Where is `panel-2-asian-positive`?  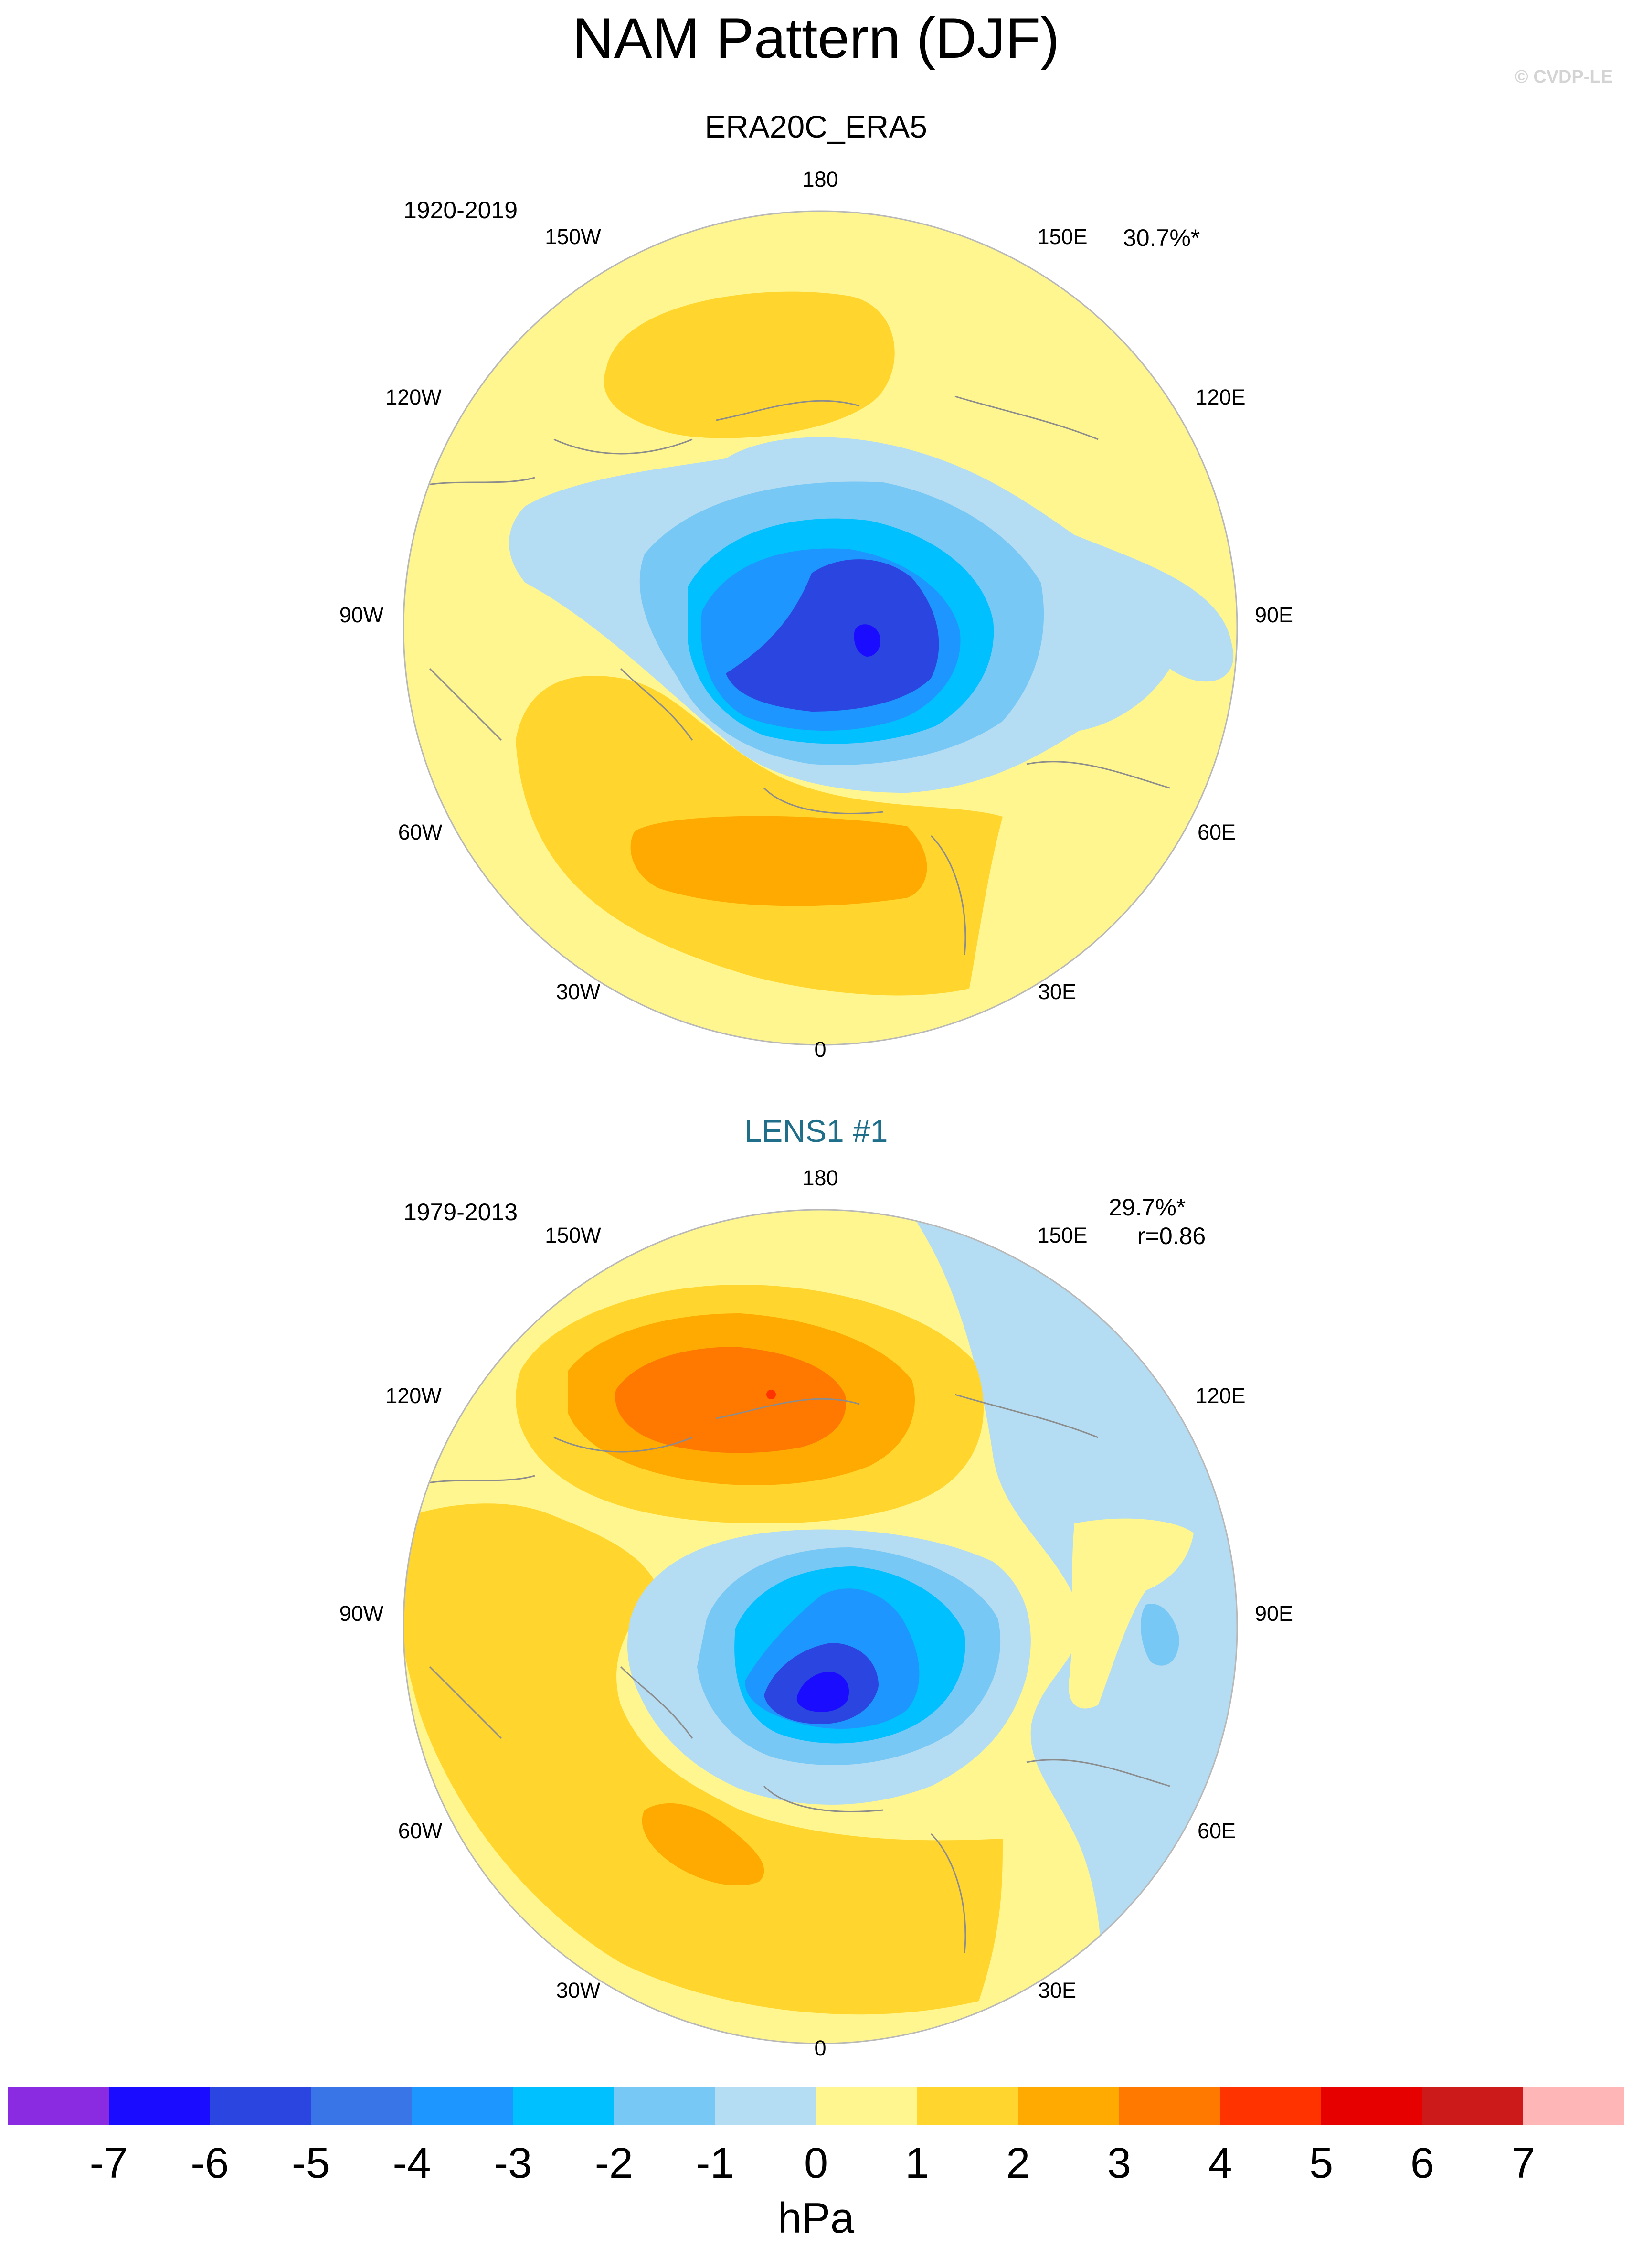 panel-2-asian-positive is located at coordinates (1131, 1613).